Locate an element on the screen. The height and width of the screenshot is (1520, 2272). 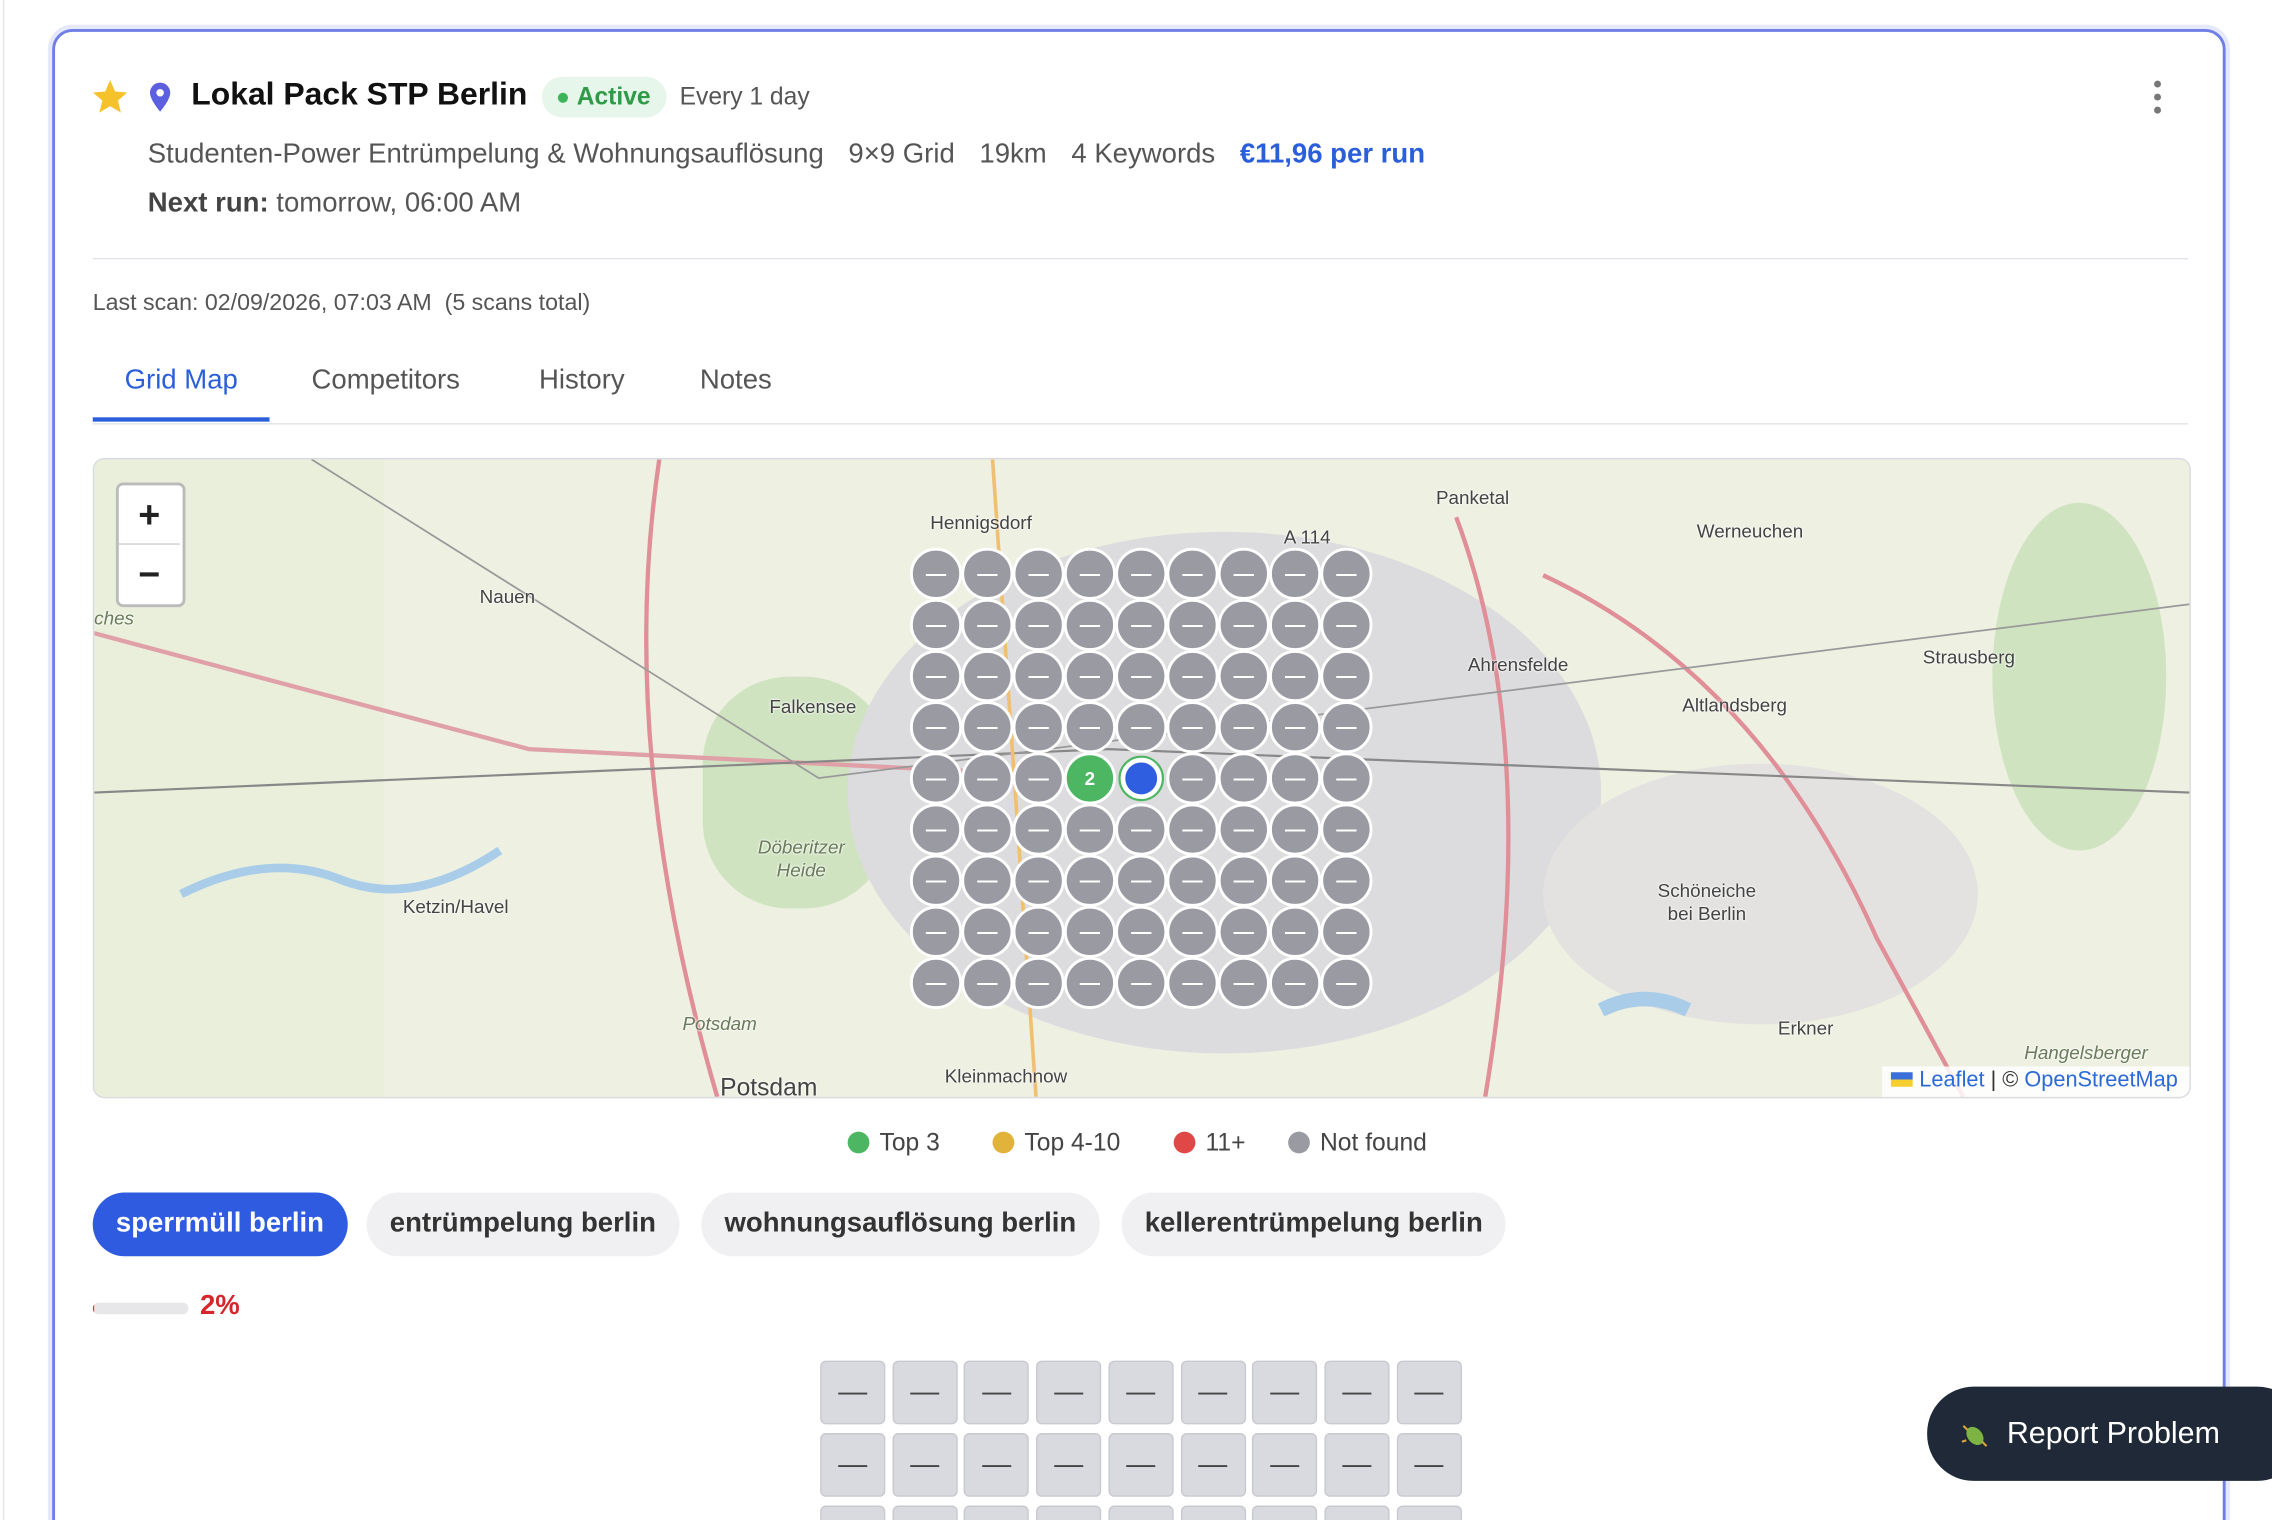
osm-link: OpenStreetMap is located at coordinates (2101, 1080).